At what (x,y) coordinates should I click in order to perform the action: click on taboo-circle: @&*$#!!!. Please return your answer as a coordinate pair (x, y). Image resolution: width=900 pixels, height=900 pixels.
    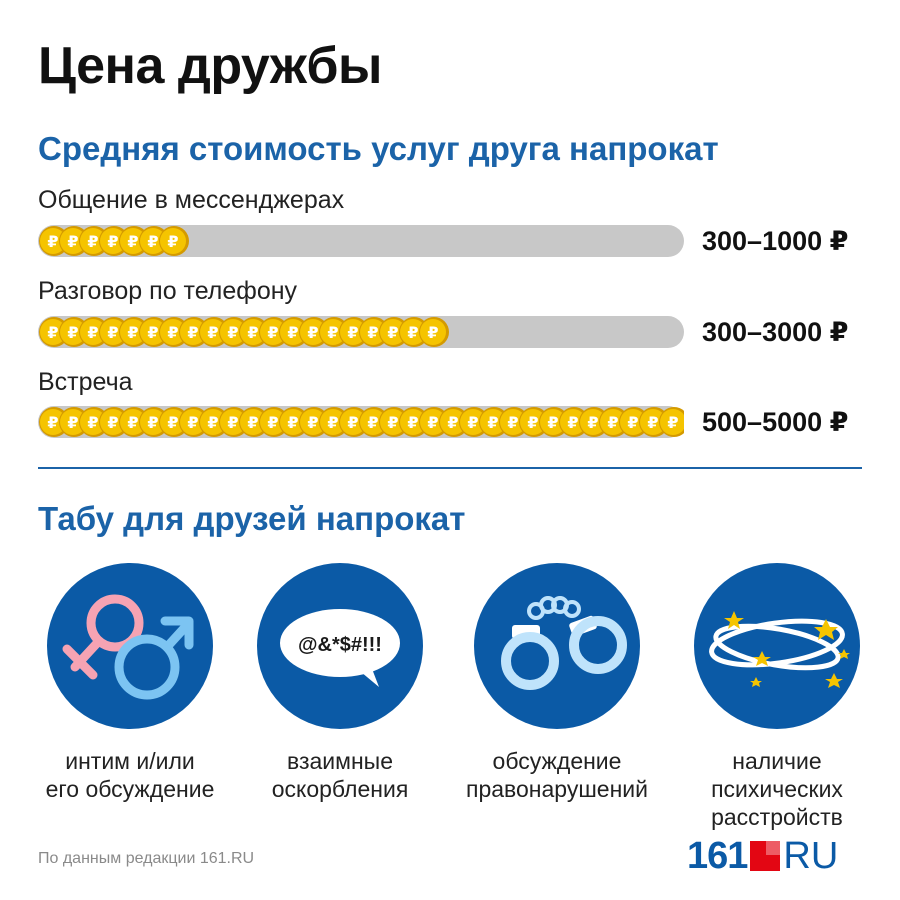
    Looking at the image, I should click on (340, 646).